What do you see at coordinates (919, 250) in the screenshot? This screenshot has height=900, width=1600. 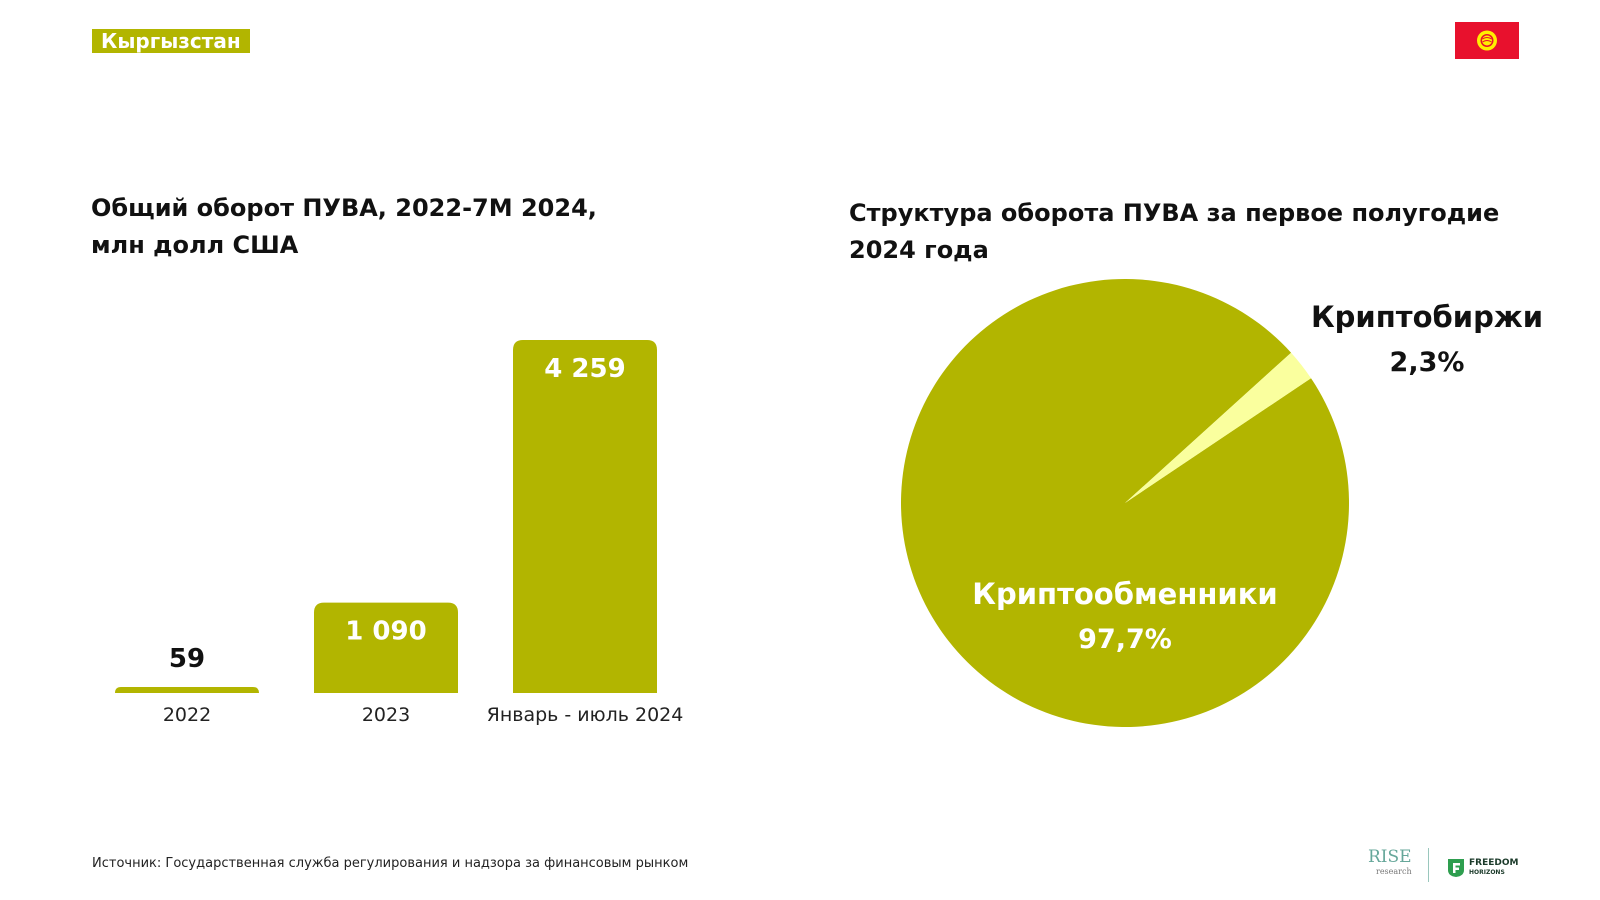 I see `pie-chart-title-line-2: 2024 года` at bounding box center [919, 250].